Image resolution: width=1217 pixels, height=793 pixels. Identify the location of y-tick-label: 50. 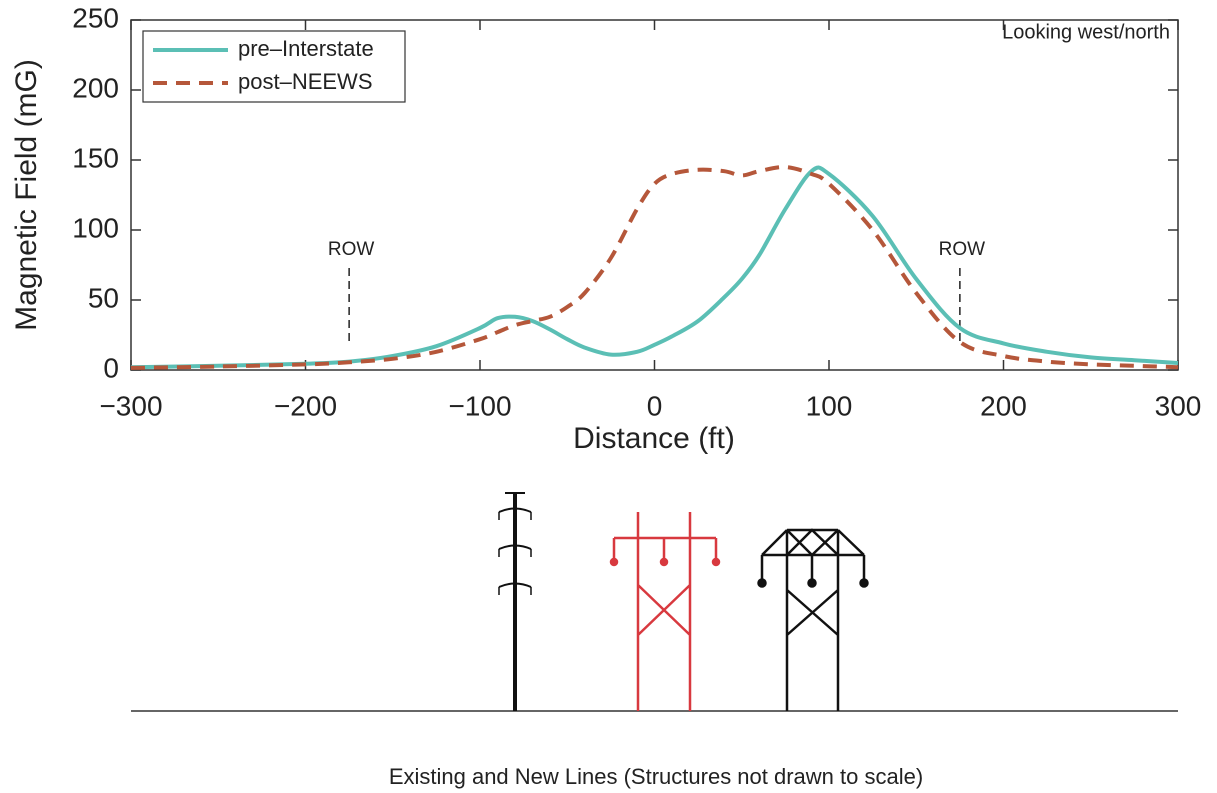
(103, 297).